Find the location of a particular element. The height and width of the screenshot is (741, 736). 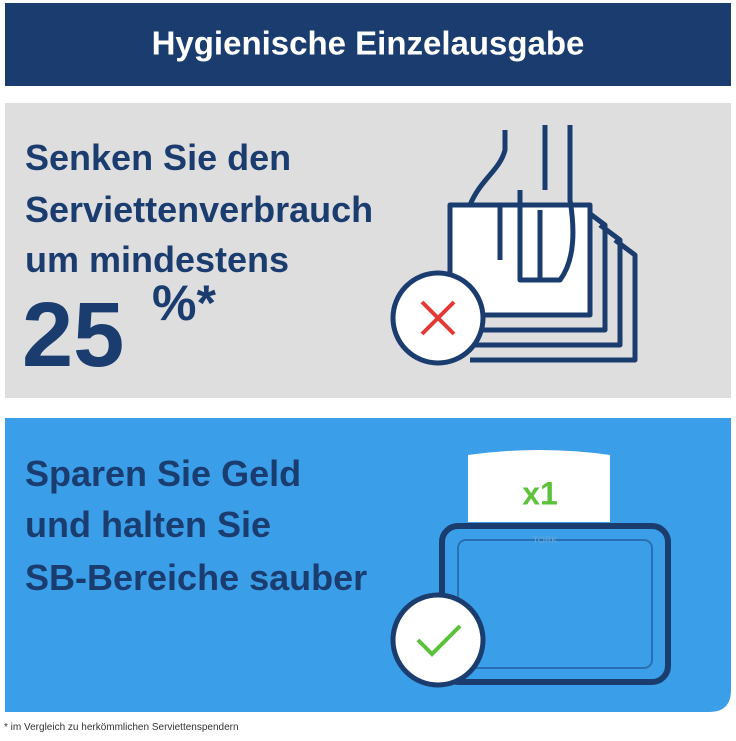

napkin-stack-icon is located at coordinates (542, 244).